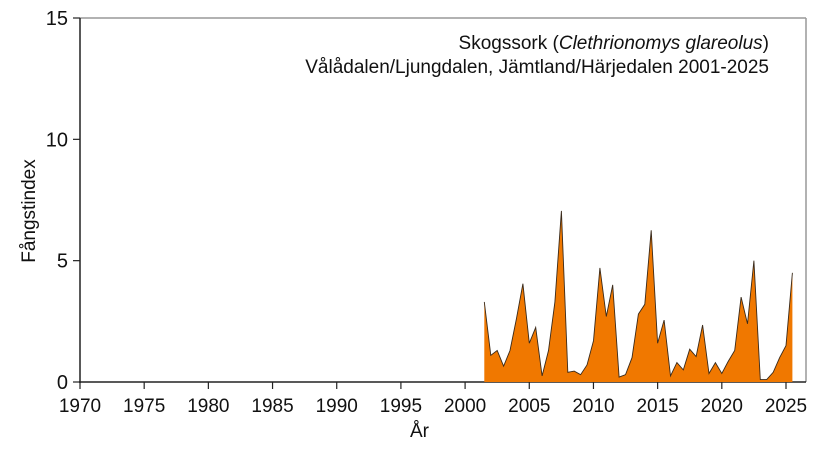  What do you see at coordinates (208, 406) in the screenshot?
I see `svg-text: 1980` at bounding box center [208, 406].